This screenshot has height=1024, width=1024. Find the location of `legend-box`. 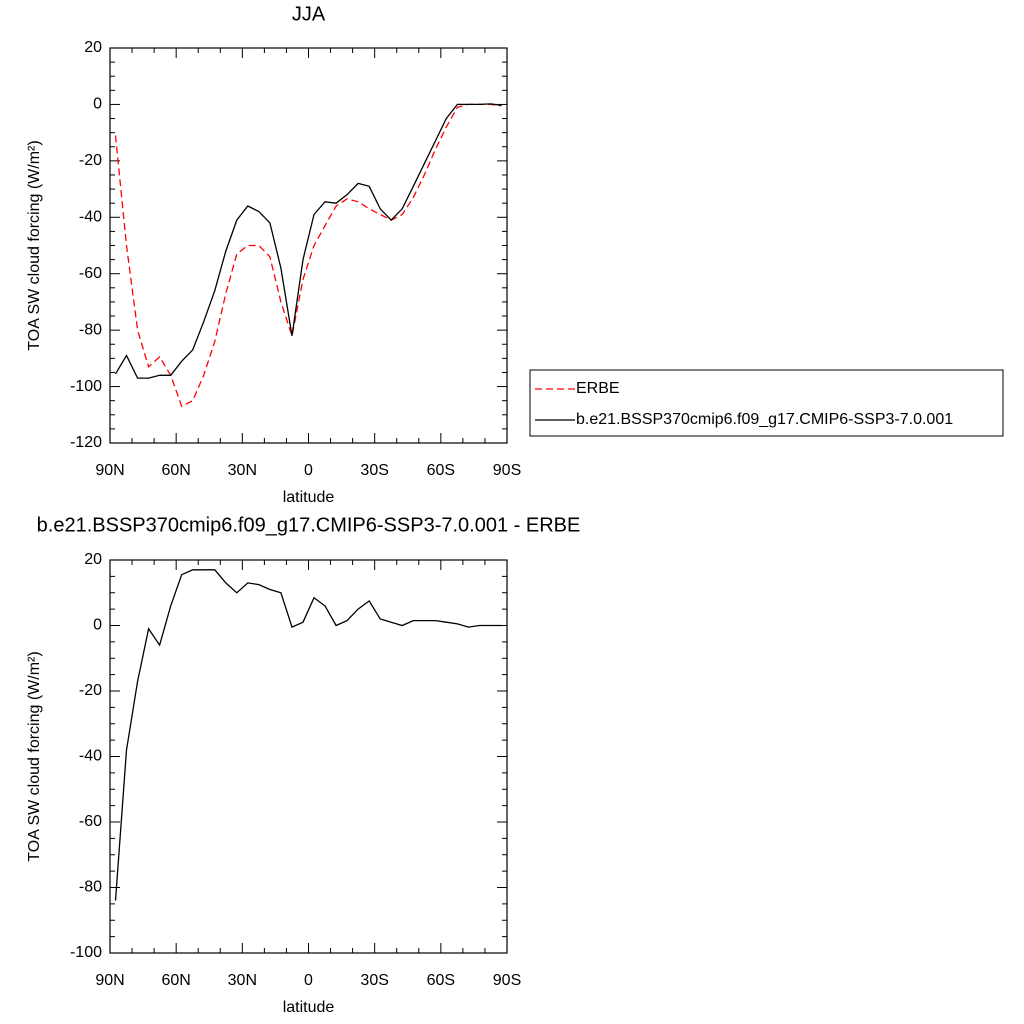

legend-box is located at coordinates (766, 403).